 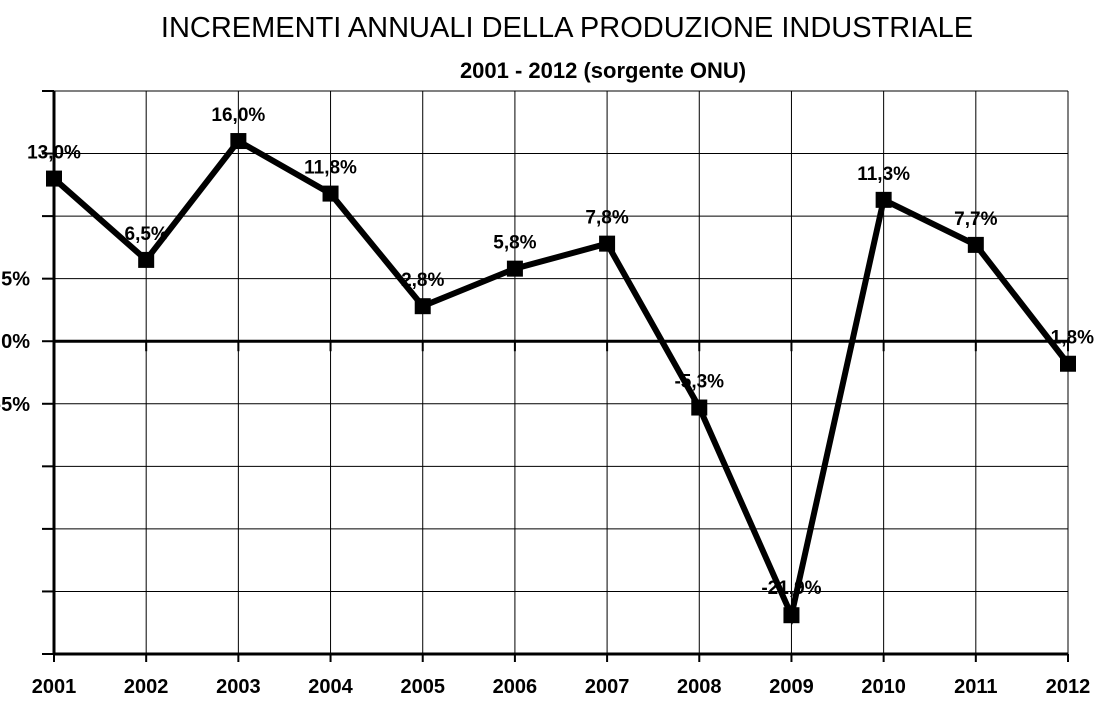 I want to click on data-label: 11,8%, so click(x=330, y=168).